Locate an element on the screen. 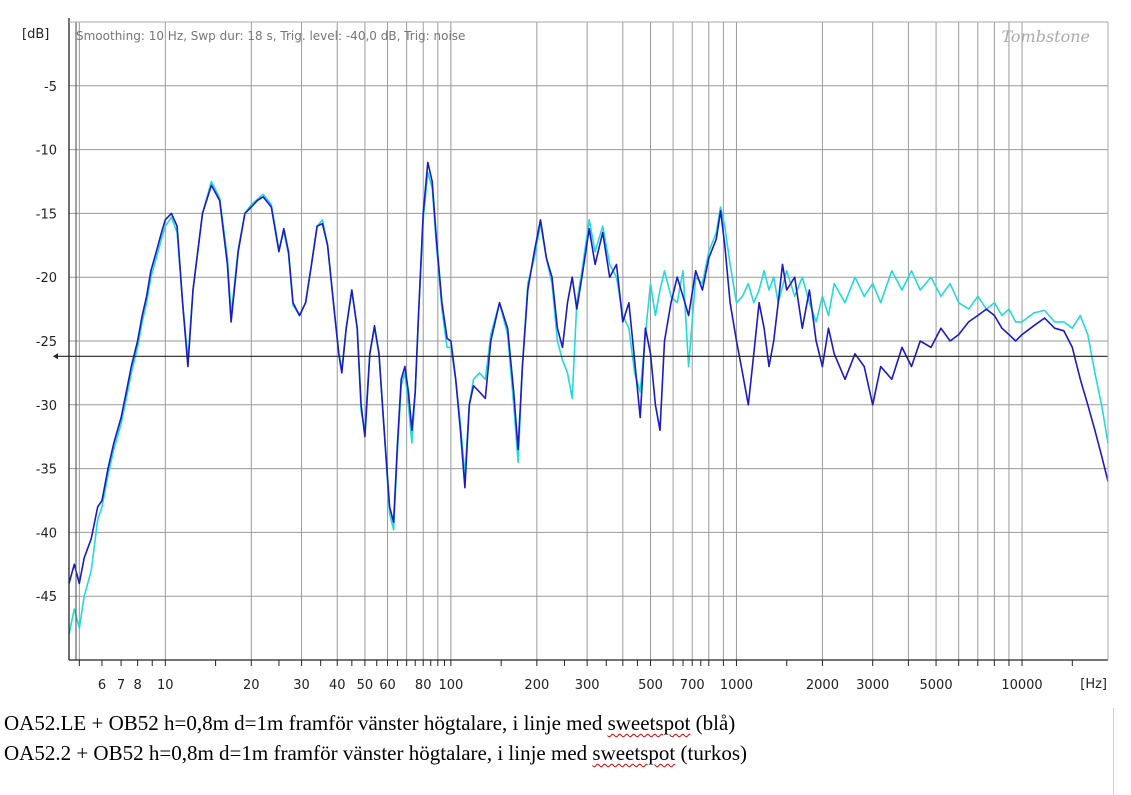  y-tick-label: -45 is located at coordinates (46, 597).